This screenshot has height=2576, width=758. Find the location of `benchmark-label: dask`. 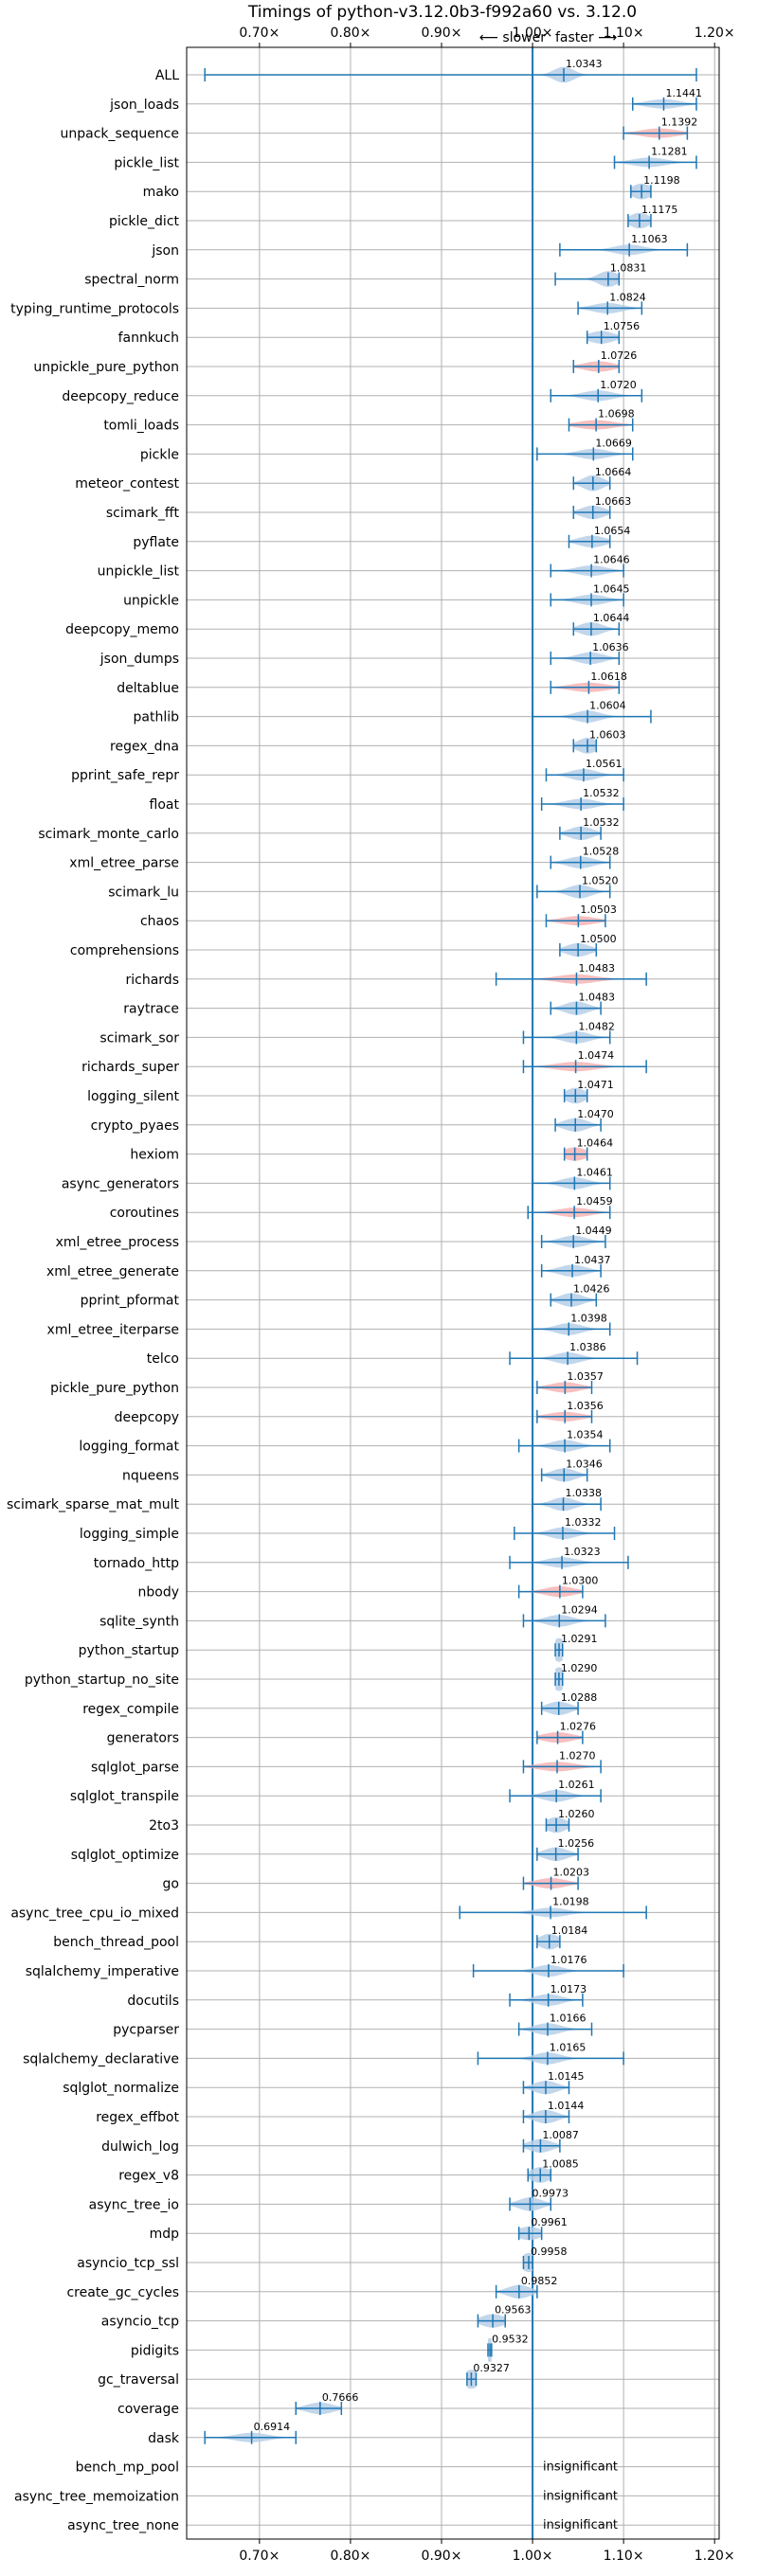

benchmark-label: dask is located at coordinates (164, 2438).